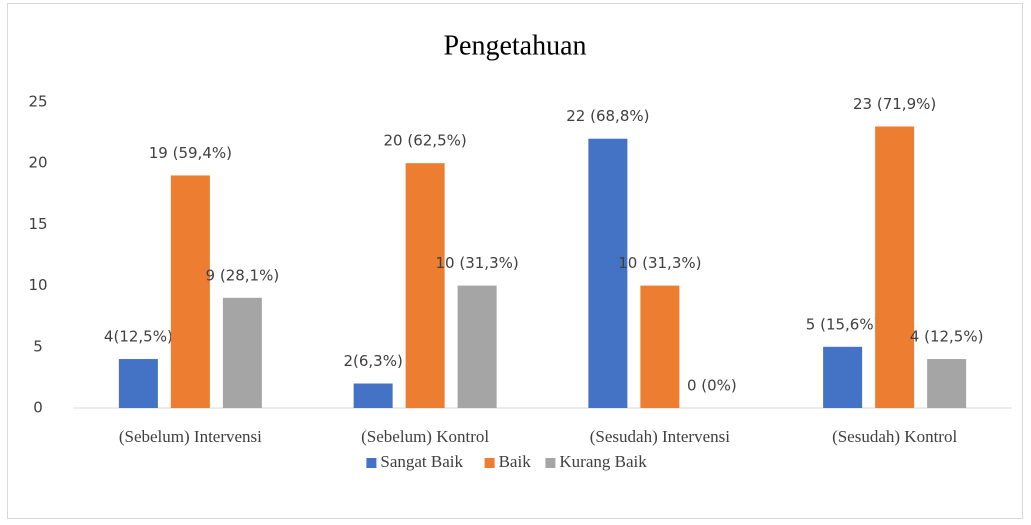 This screenshot has width=1031, height=525. What do you see at coordinates (37, 224) in the screenshot?
I see `y-tick-label: 15` at bounding box center [37, 224].